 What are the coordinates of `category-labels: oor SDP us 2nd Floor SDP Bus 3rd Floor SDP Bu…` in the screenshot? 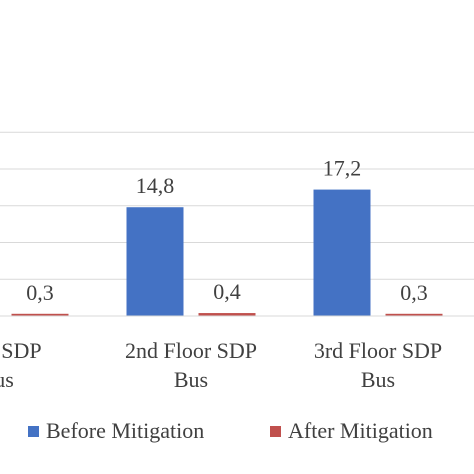 It's located at (221, 365).